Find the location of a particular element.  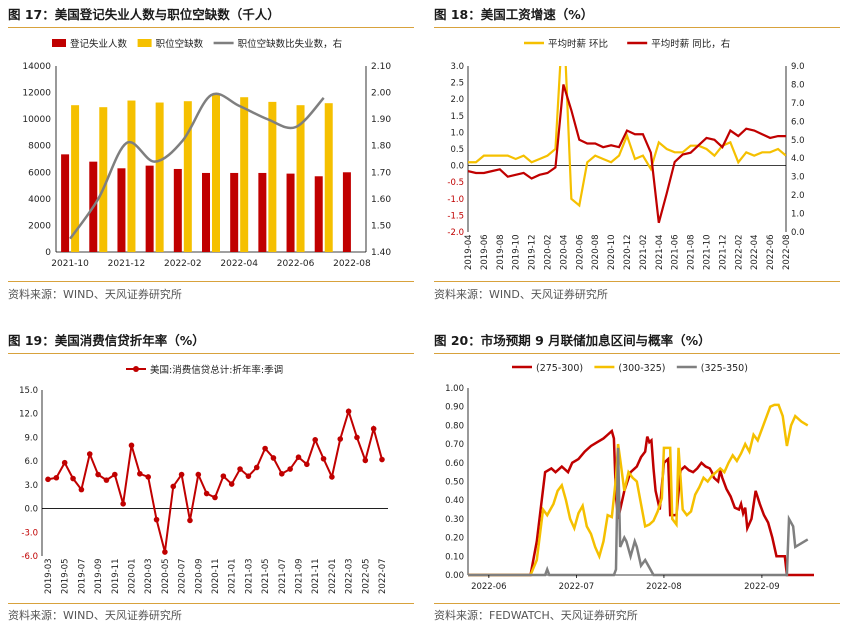

series-line-mom is located at coordinates (627, 137).